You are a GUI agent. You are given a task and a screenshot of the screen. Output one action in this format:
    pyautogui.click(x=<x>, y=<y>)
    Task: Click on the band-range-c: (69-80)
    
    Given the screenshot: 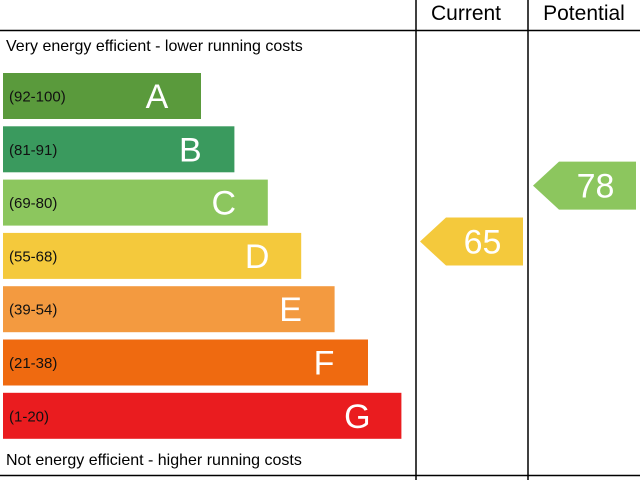 What is the action you would take?
    pyautogui.click(x=33, y=203)
    